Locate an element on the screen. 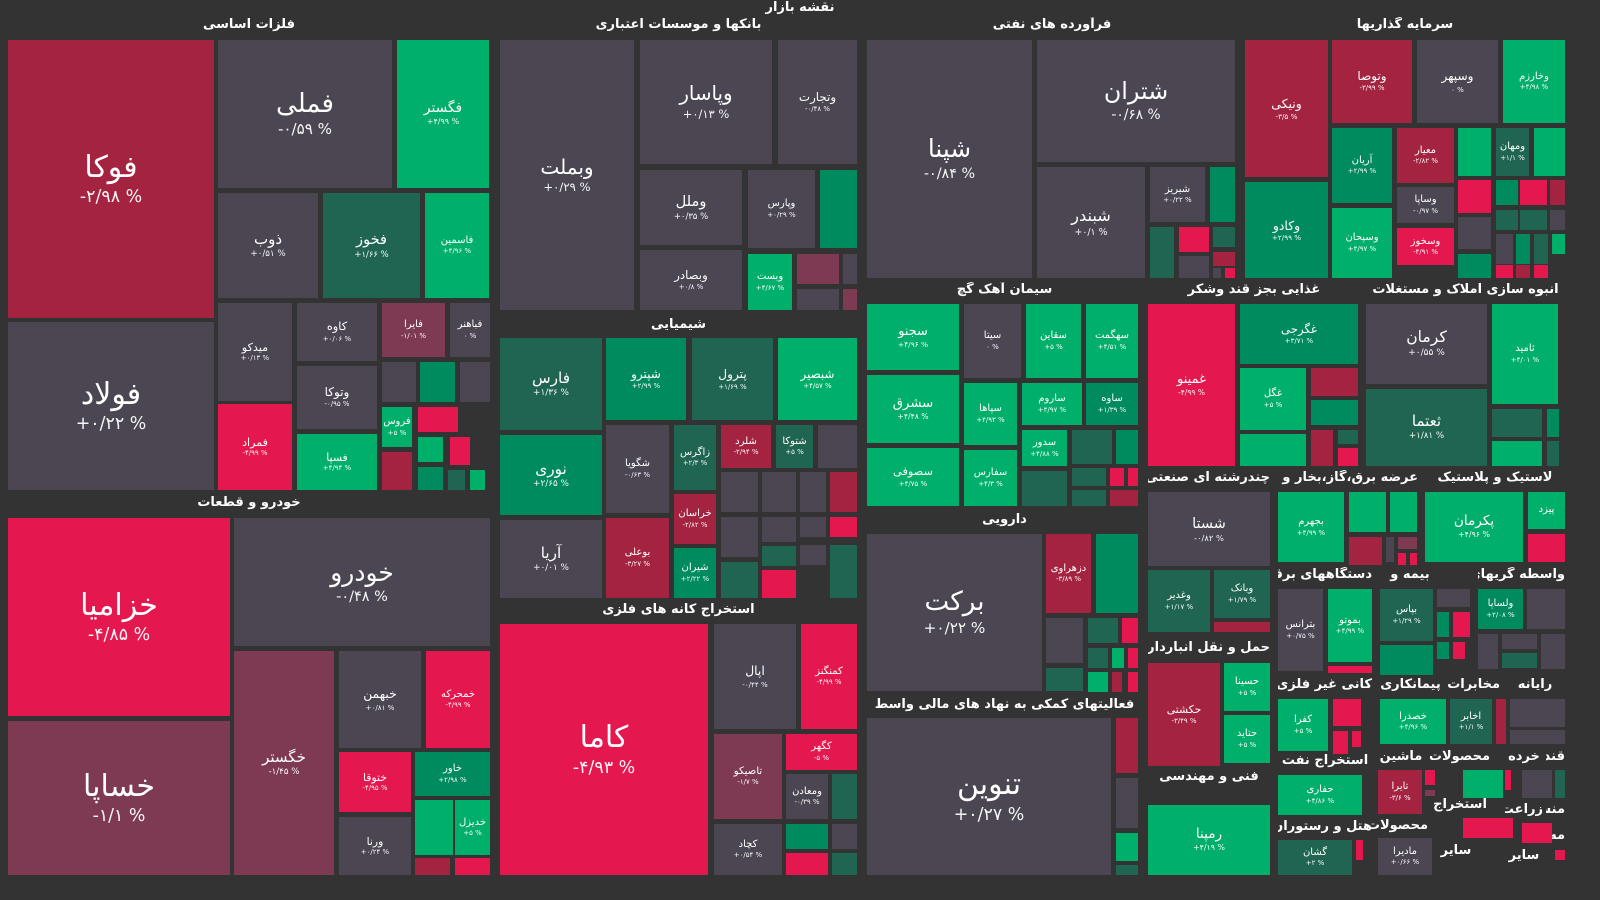  treemap-tile: شپترو +۲/۹۹ % is located at coordinates (646, 379).